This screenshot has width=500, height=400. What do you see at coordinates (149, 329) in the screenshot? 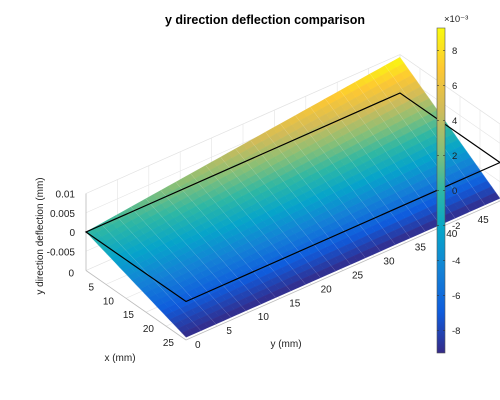
I see `x-tick-label: 20` at bounding box center [149, 329].